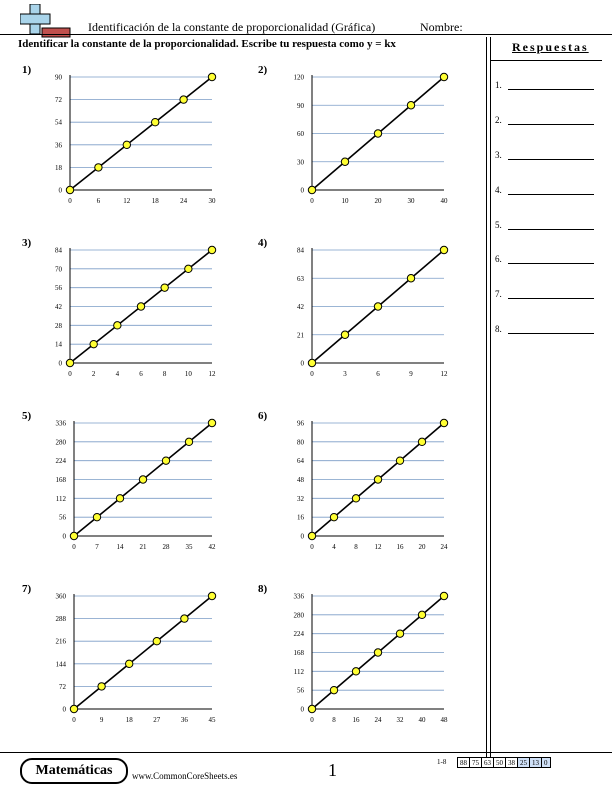 The height and width of the screenshot is (792, 612). What do you see at coordinates (463, 762) in the screenshot?
I see `score-cell: 88` at bounding box center [463, 762].